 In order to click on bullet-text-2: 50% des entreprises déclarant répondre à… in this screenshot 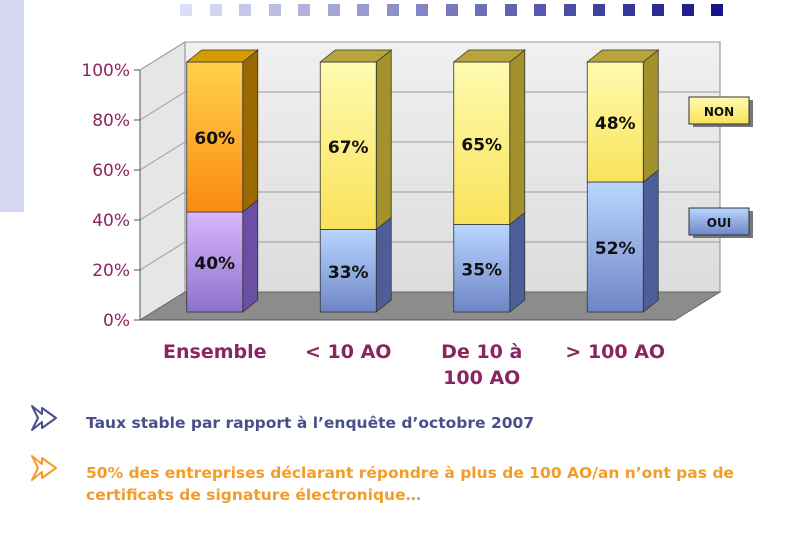, I will do `click(410, 484)`.